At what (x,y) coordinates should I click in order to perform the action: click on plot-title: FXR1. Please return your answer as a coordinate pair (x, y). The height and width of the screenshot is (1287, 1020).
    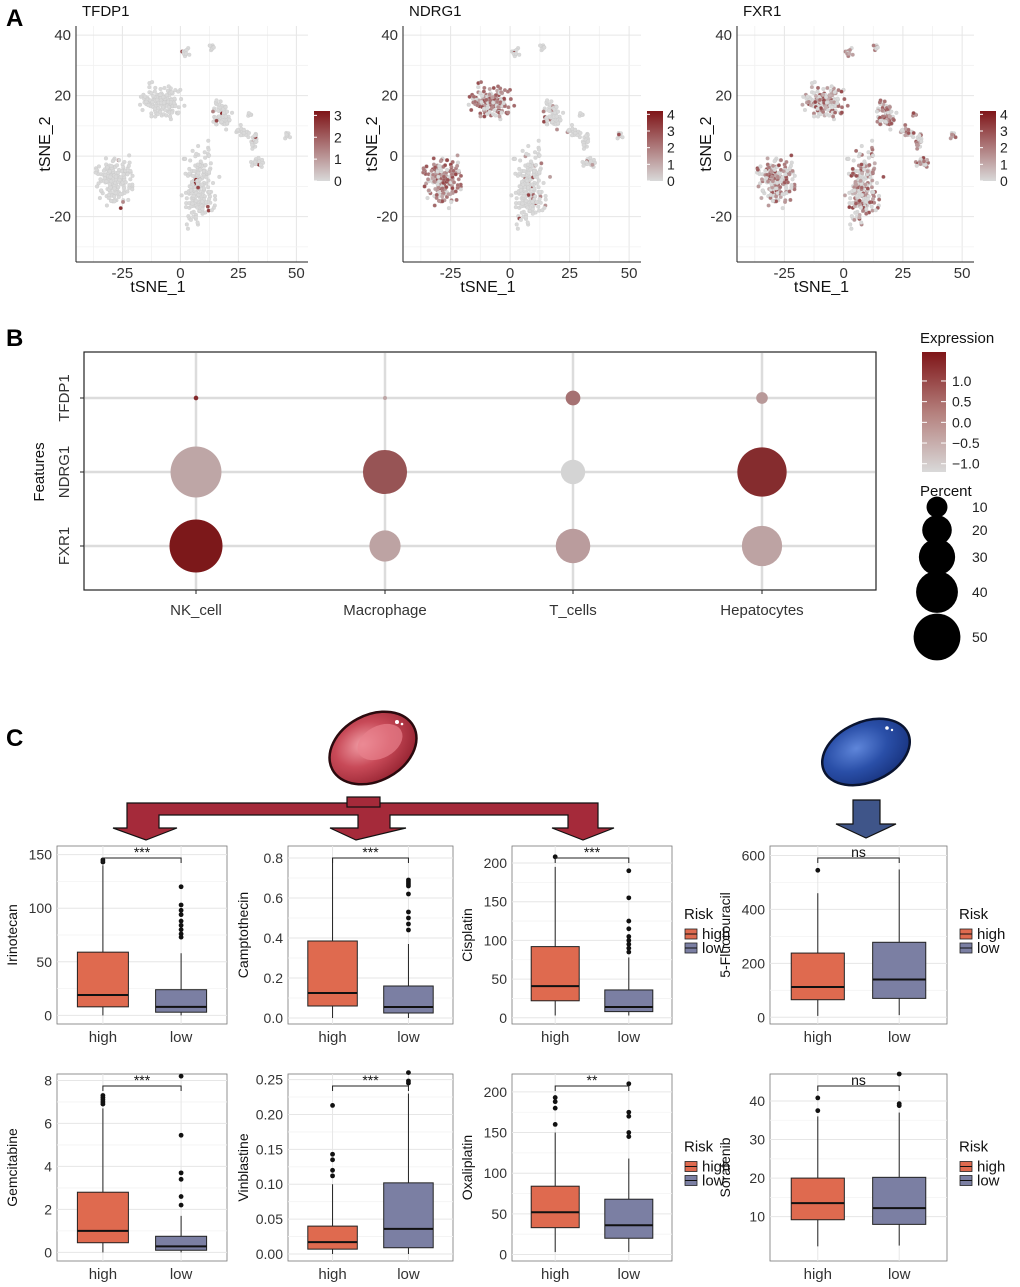
    Looking at the image, I should click on (762, 11).